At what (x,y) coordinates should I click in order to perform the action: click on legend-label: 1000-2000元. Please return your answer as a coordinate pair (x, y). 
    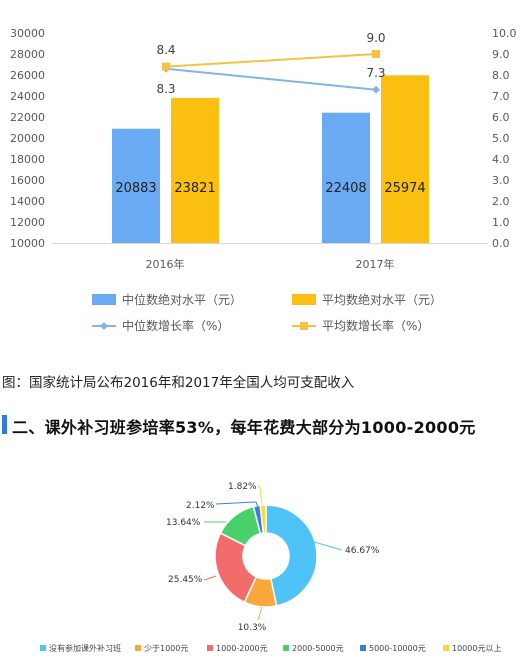
    Looking at the image, I should click on (242, 648).